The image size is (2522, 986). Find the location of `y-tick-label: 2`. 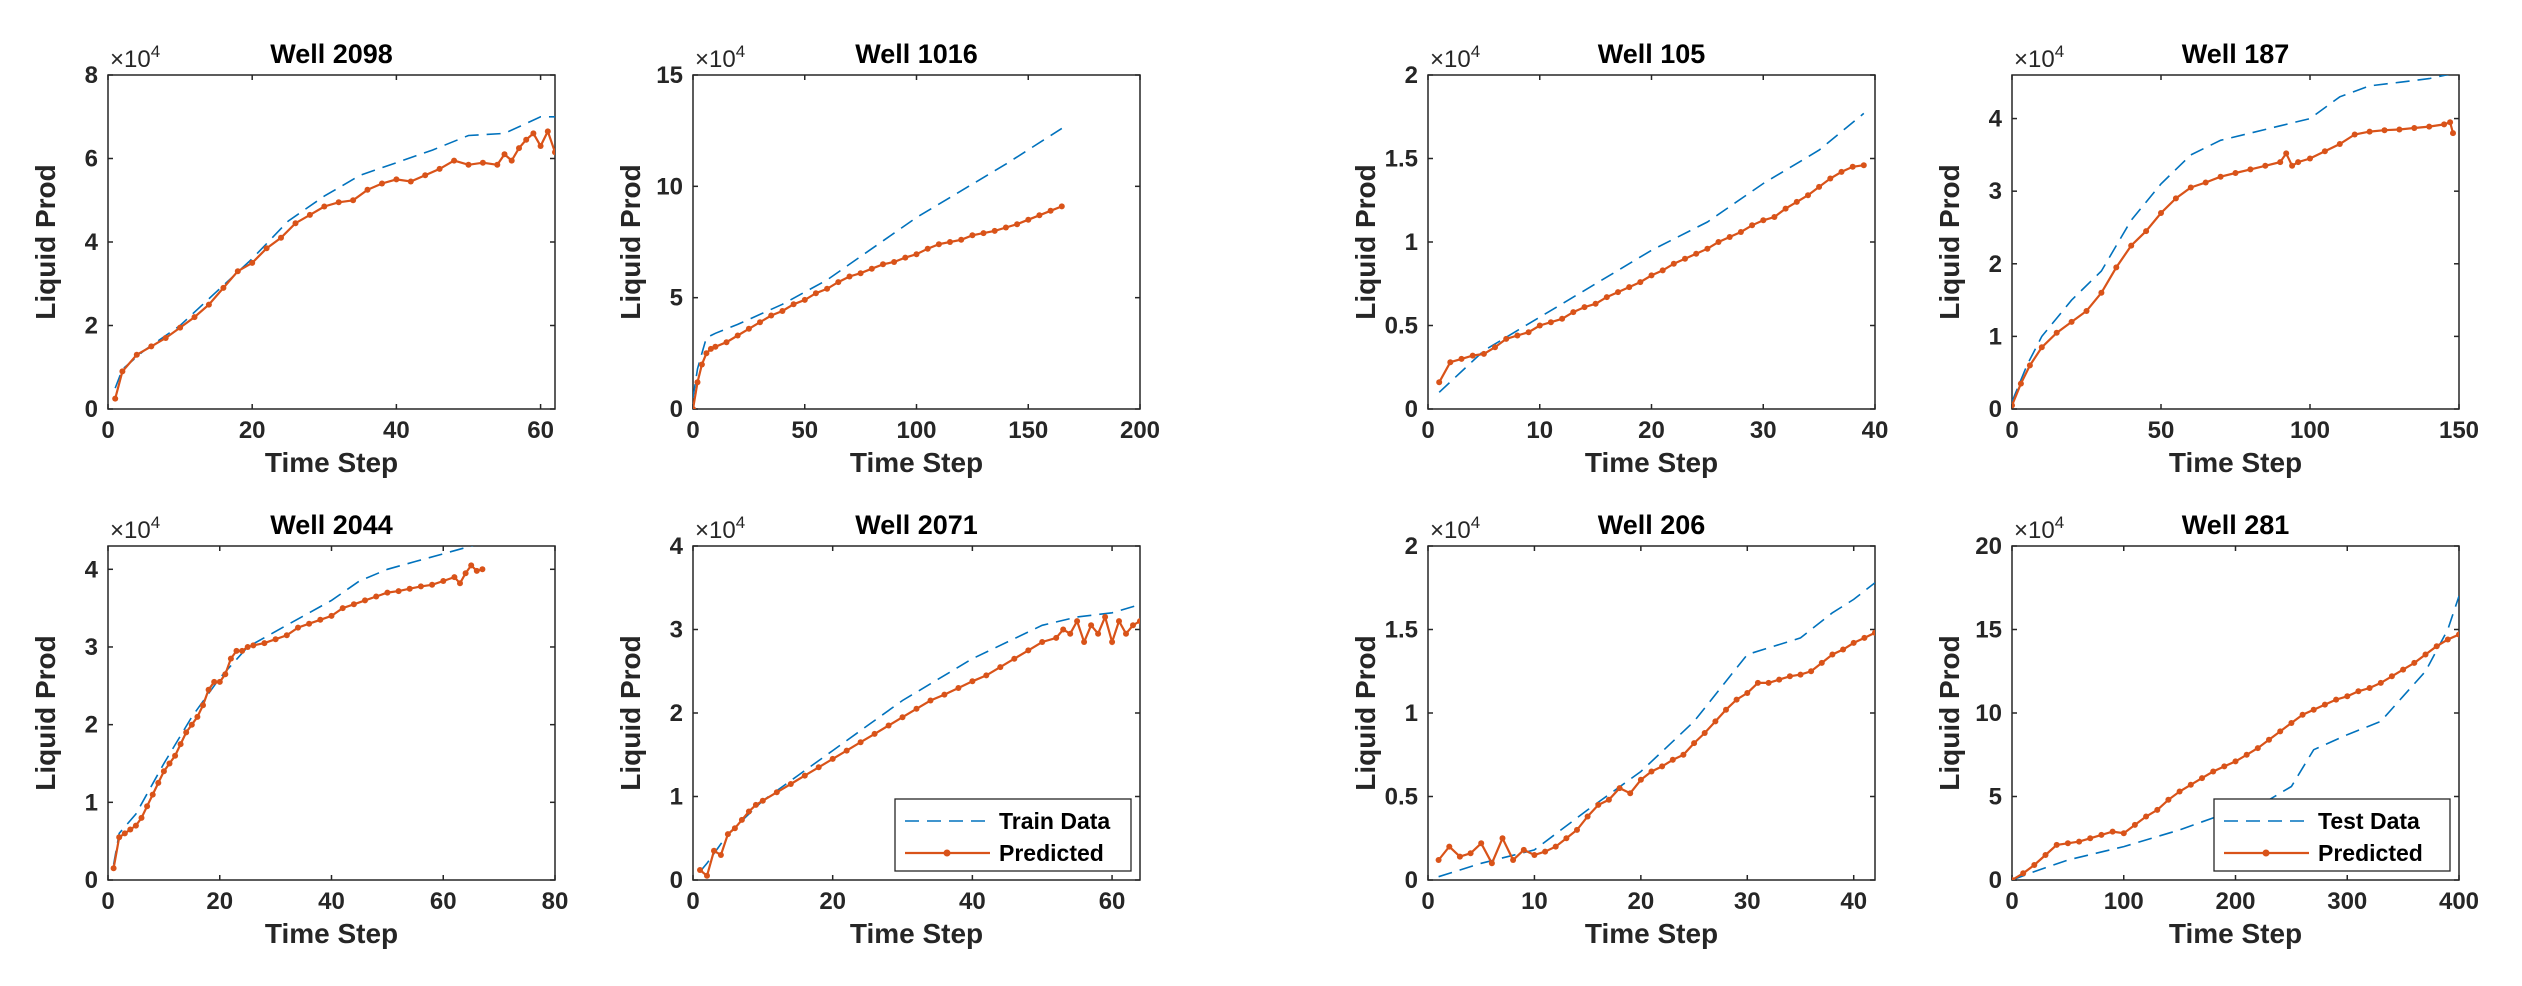

y-tick-label: 2 is located at coordinates (676, 713).